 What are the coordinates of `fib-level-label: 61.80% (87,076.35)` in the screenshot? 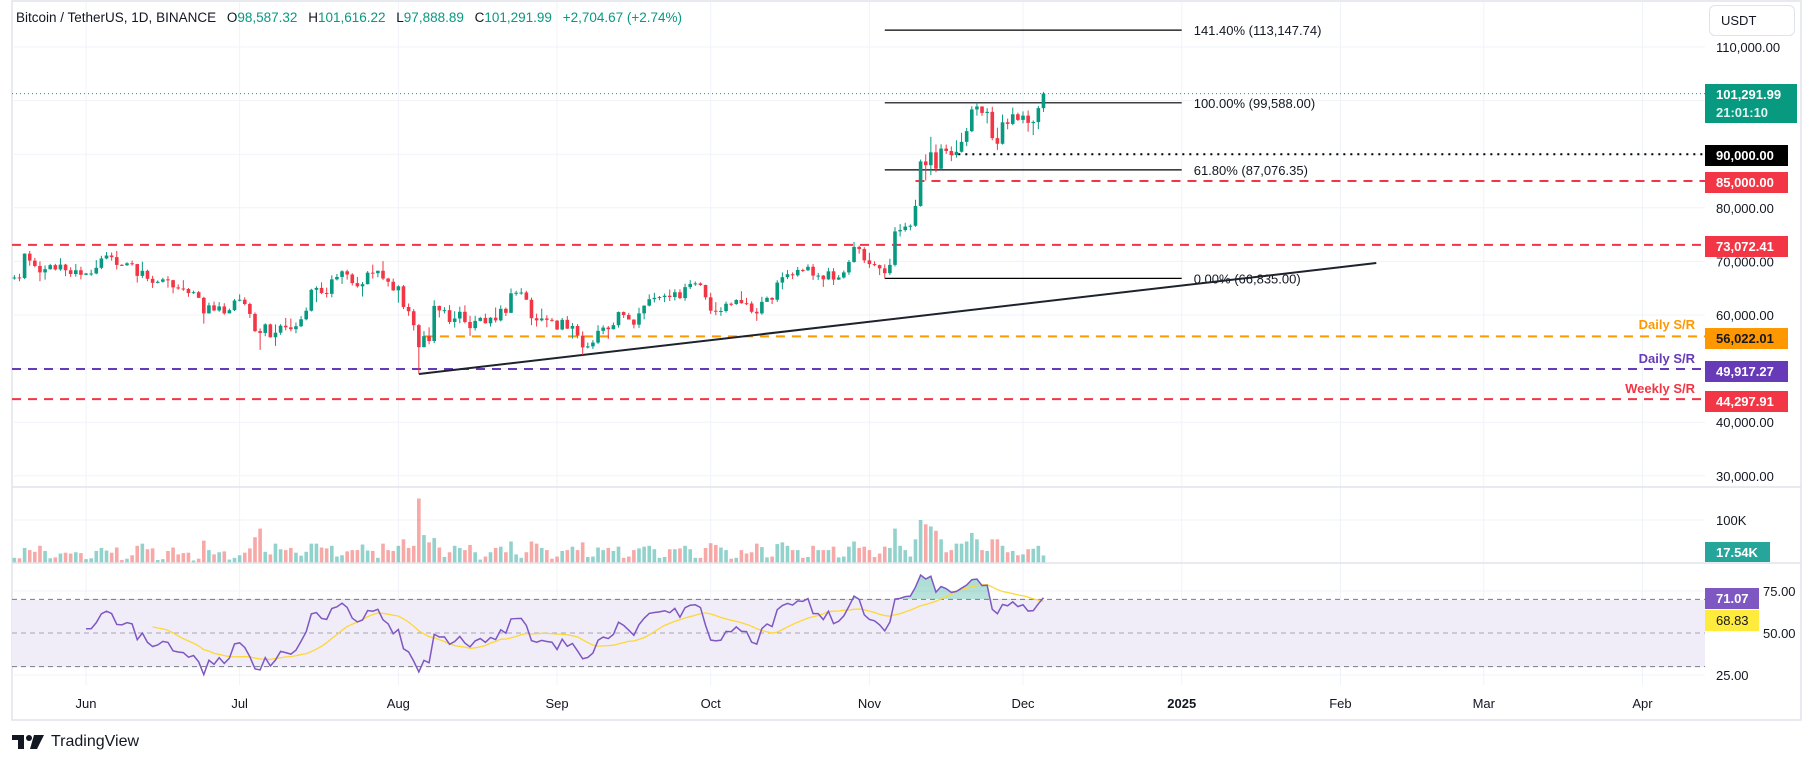 It's located at (1251, 170).